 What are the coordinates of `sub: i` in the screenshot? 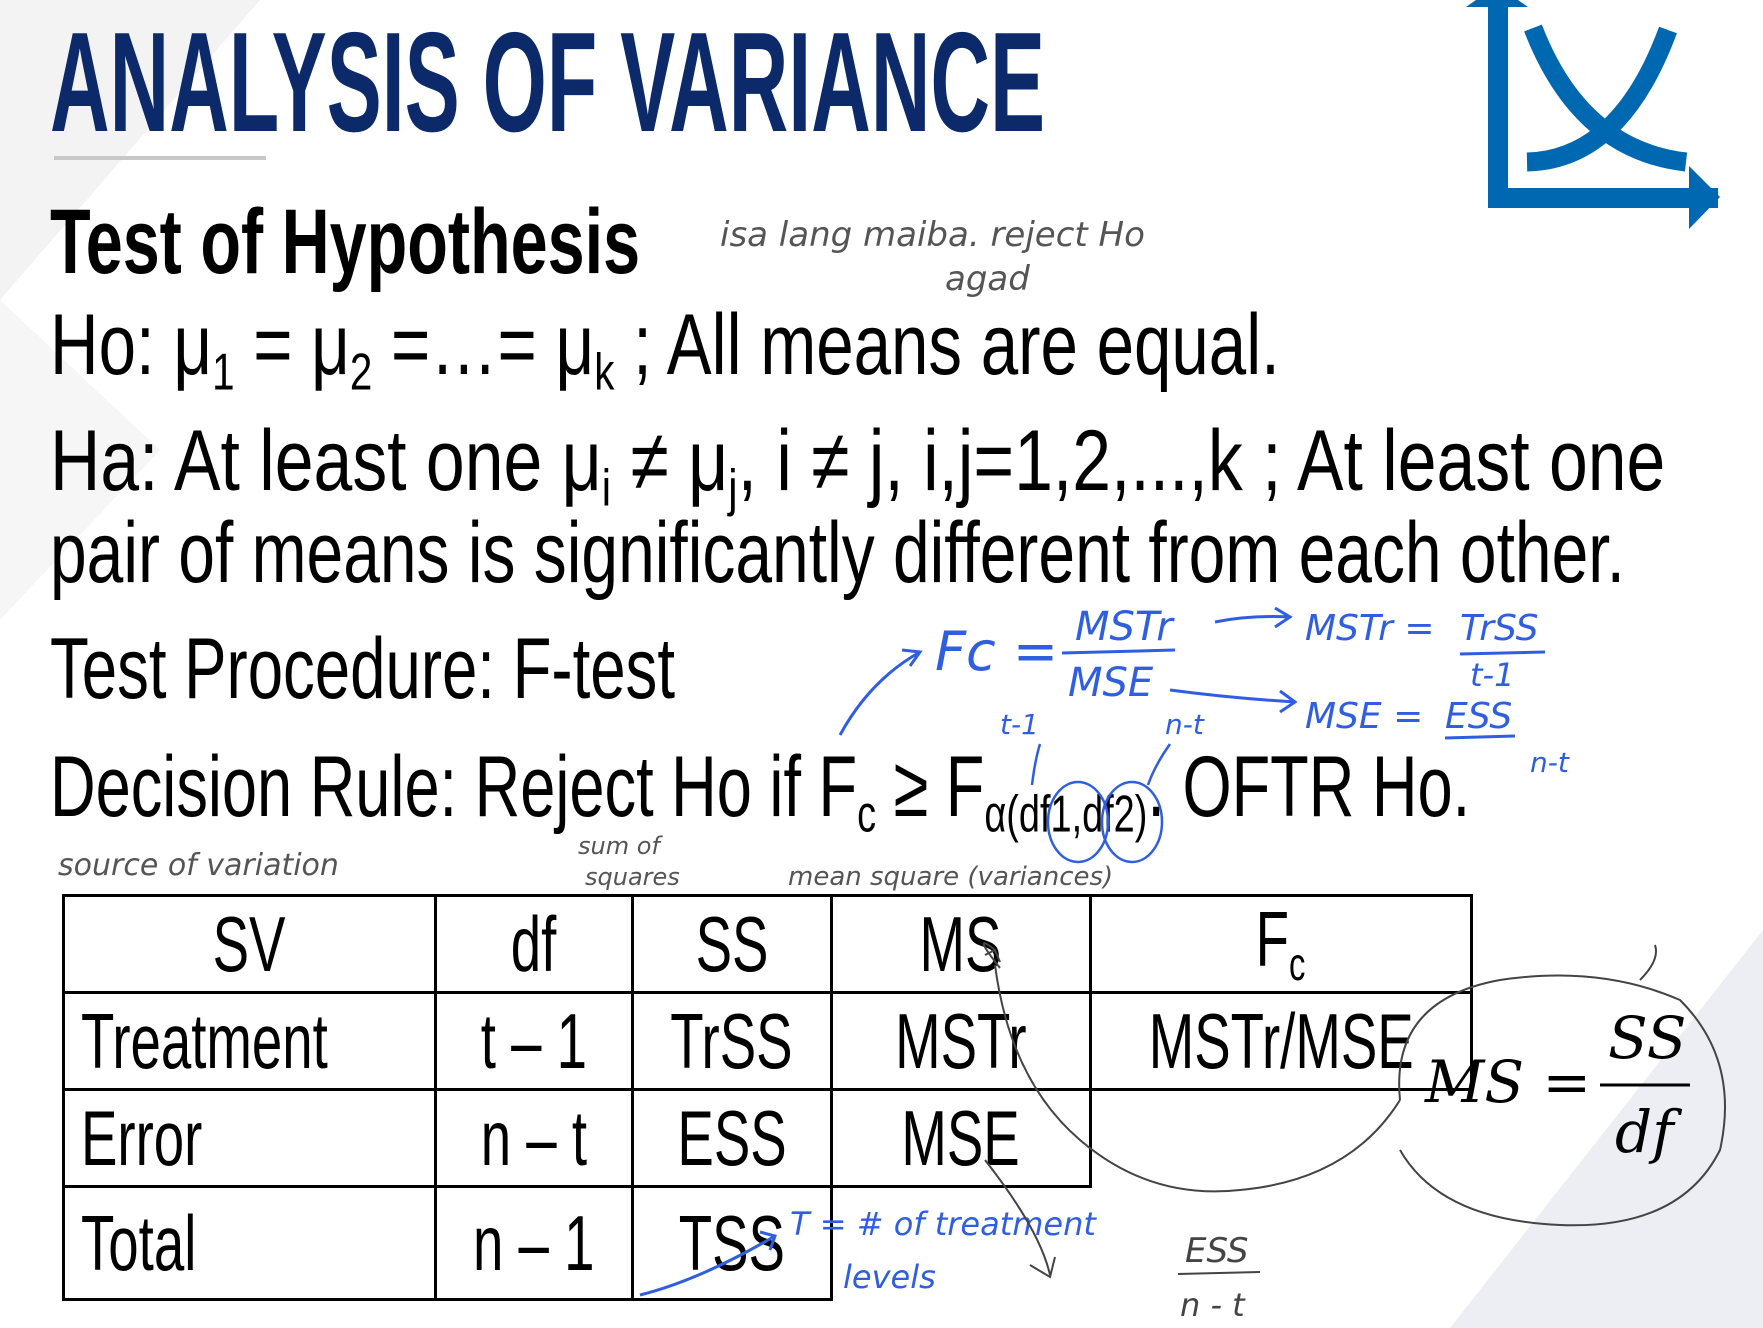 It's located at (606, 487).